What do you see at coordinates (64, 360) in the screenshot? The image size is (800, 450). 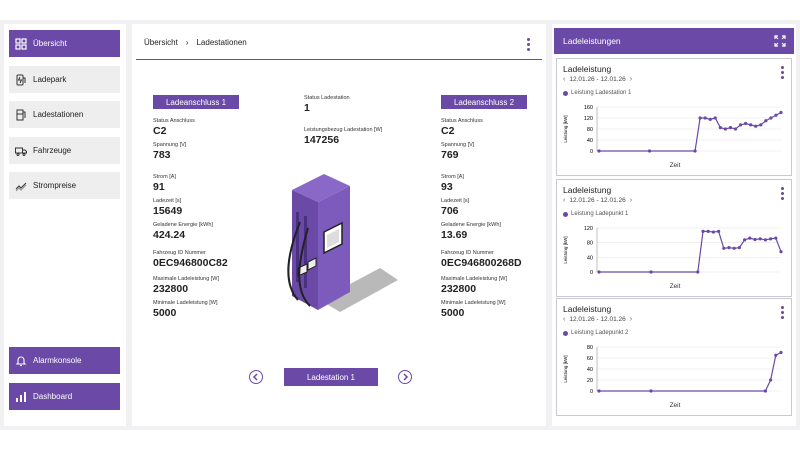 I see `sidebar-item-alarmkonsole: Alarmkonsole` at bounding box center [64, 360].